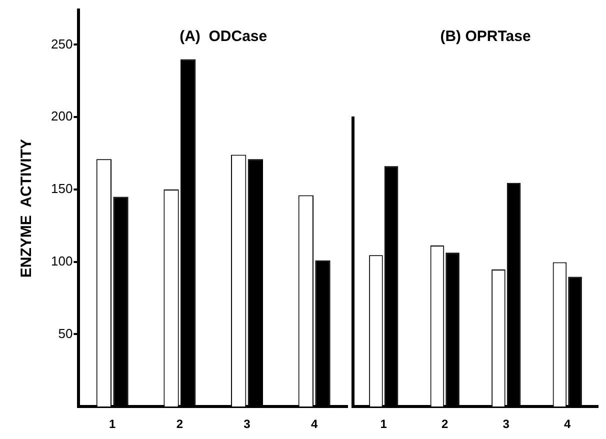  I want to click on y-tick-label: 100, so click(61, 260).